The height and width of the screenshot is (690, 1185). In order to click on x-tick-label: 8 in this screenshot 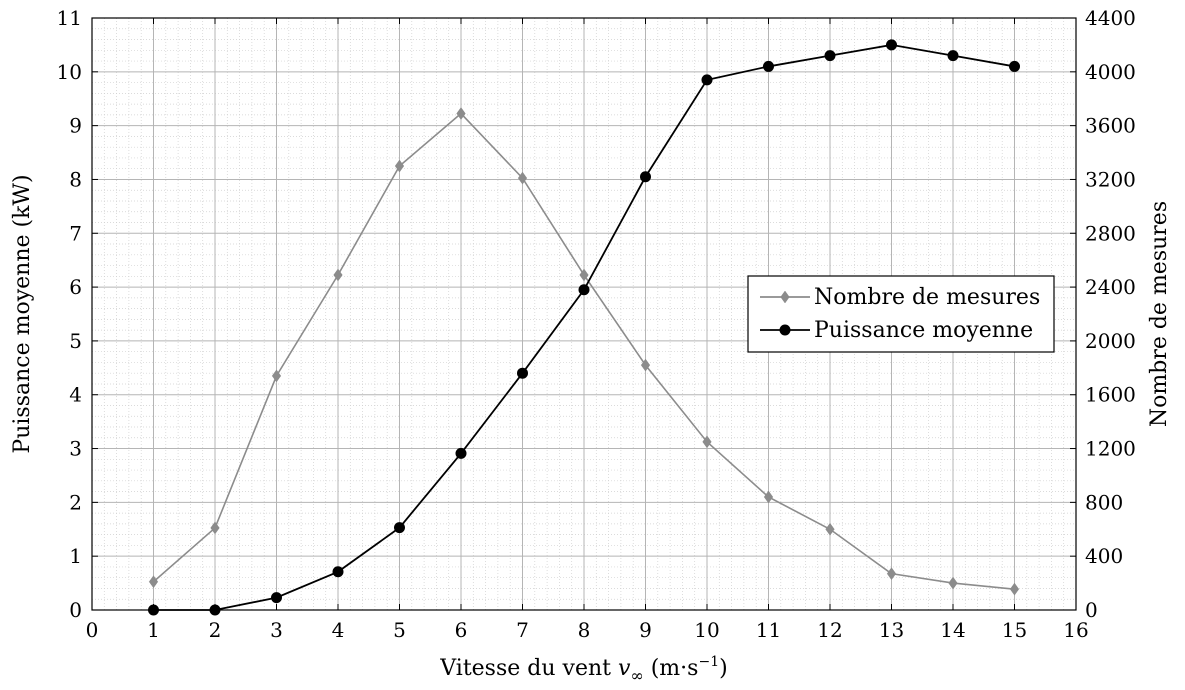, I will do `click(584, 630)`.